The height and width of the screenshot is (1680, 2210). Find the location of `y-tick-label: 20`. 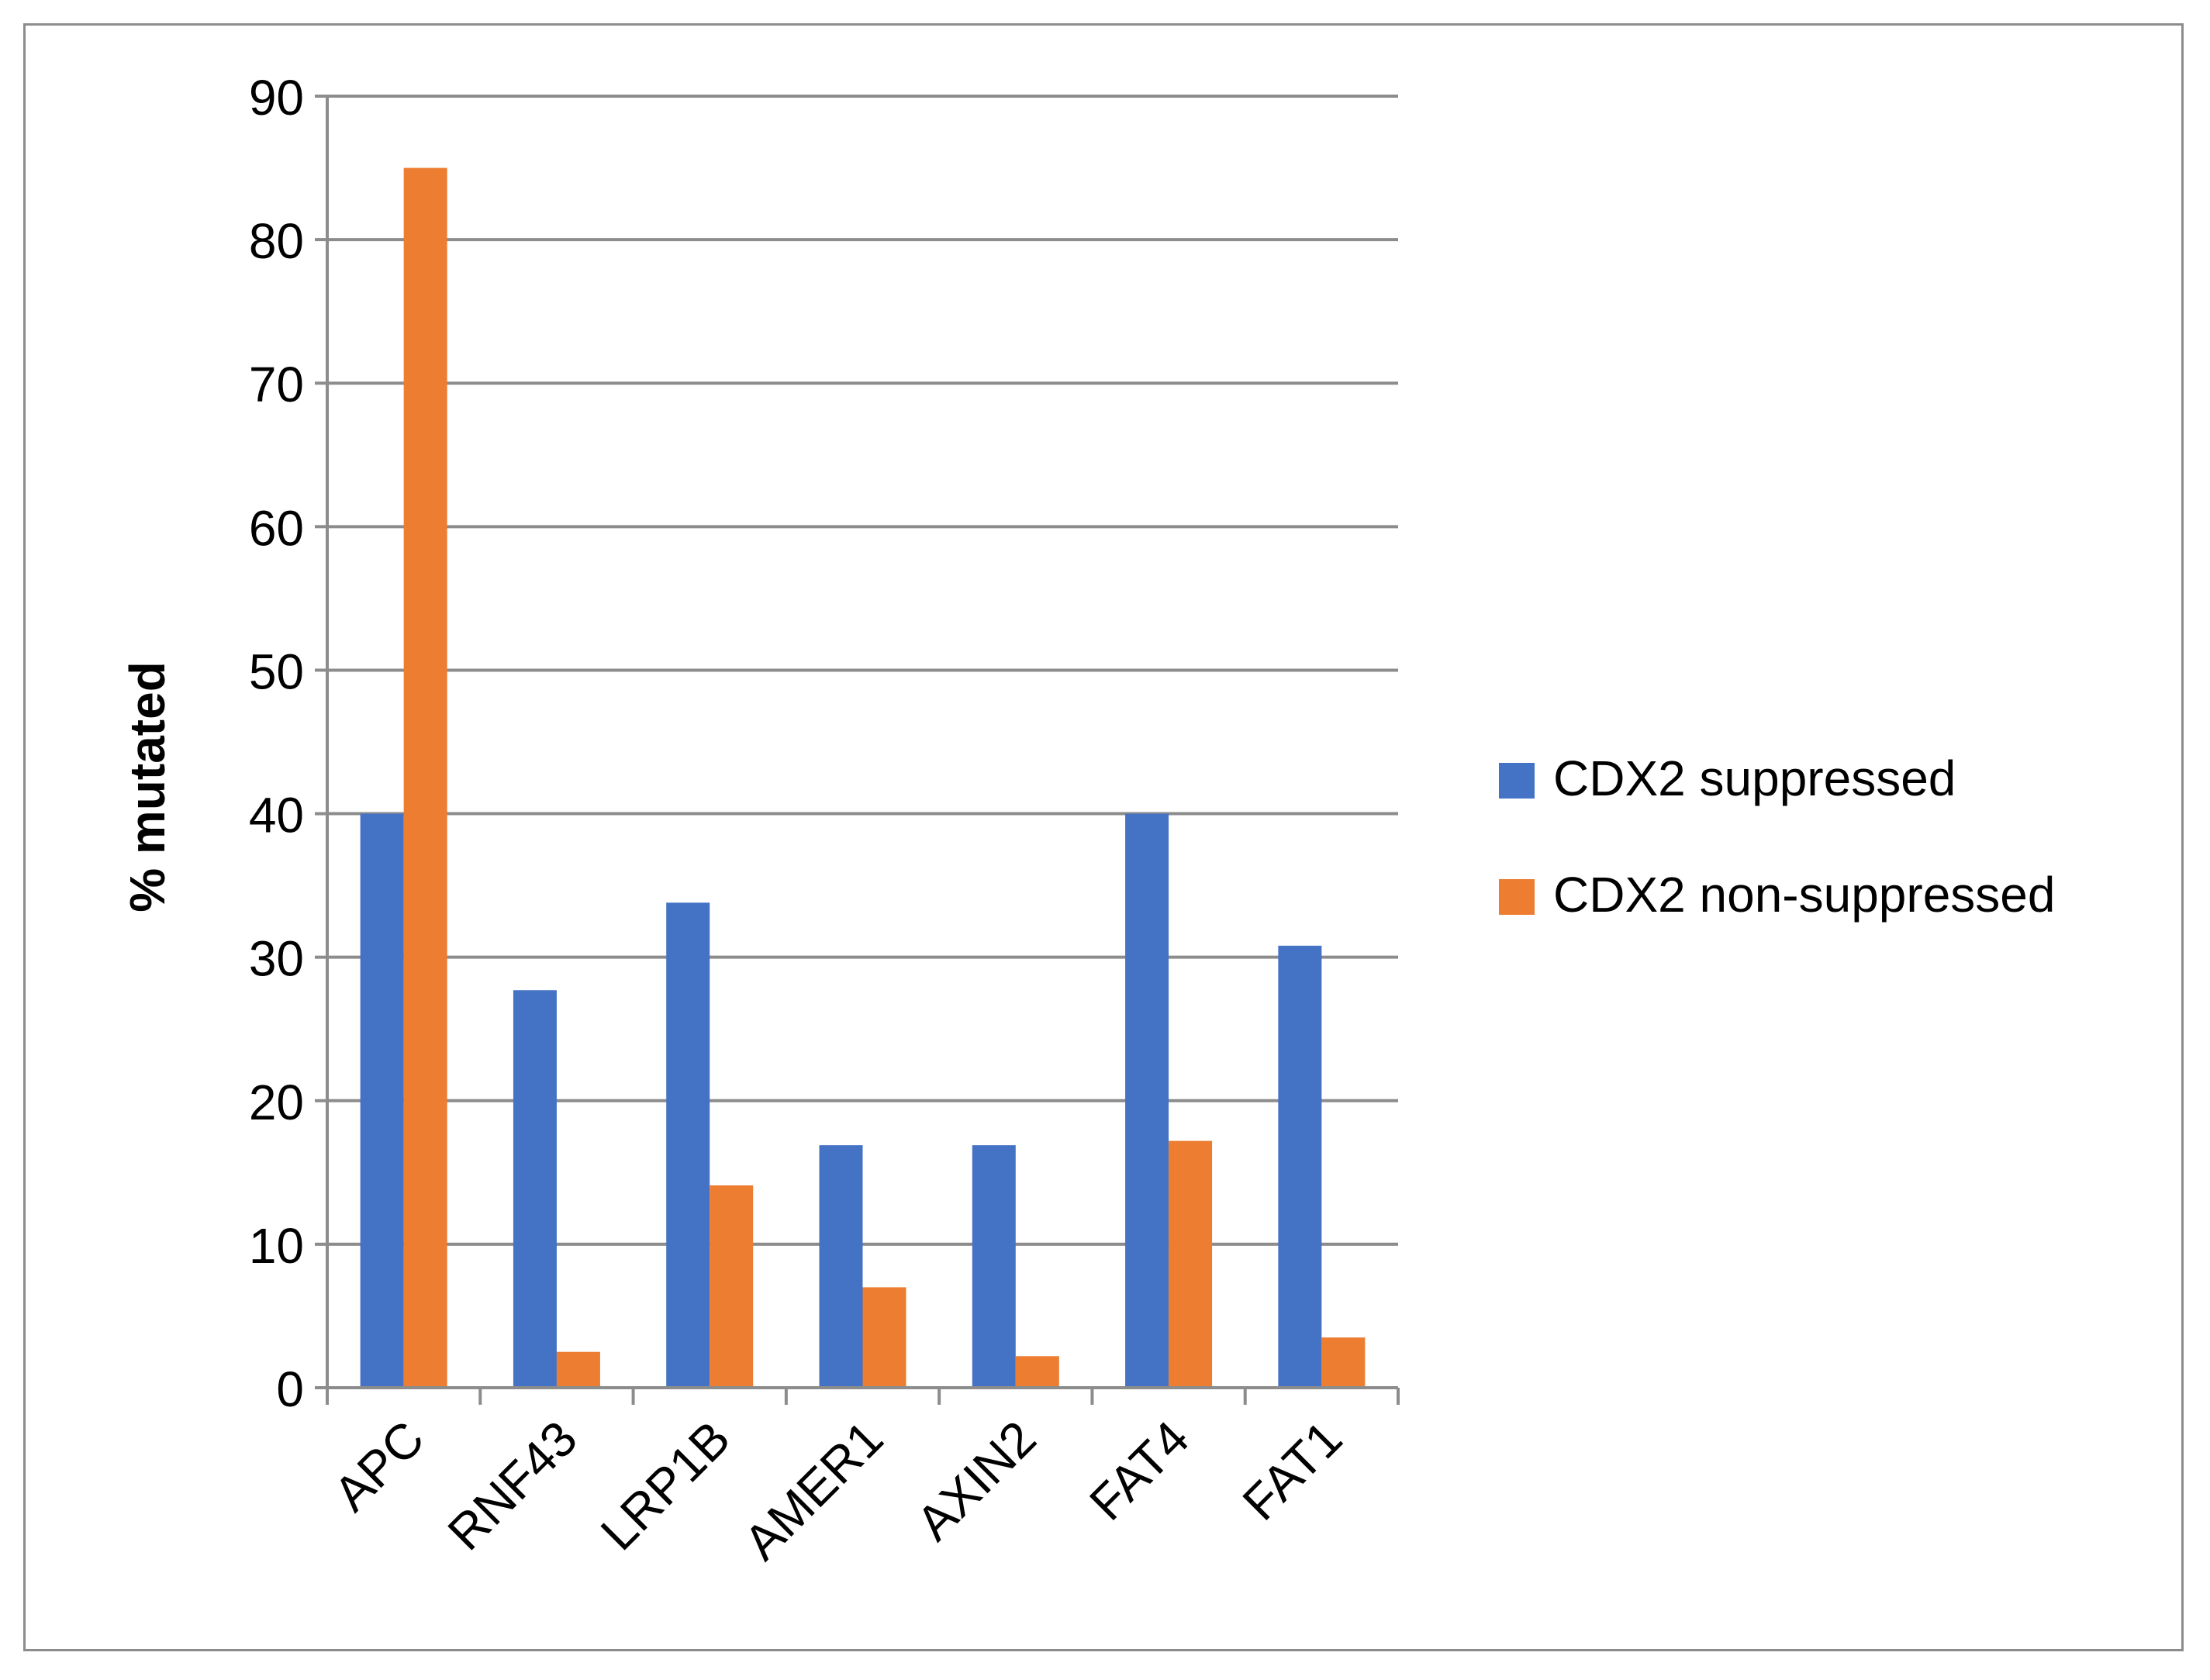

y-tick-label: 20 is located at coordinates (276, 1102).